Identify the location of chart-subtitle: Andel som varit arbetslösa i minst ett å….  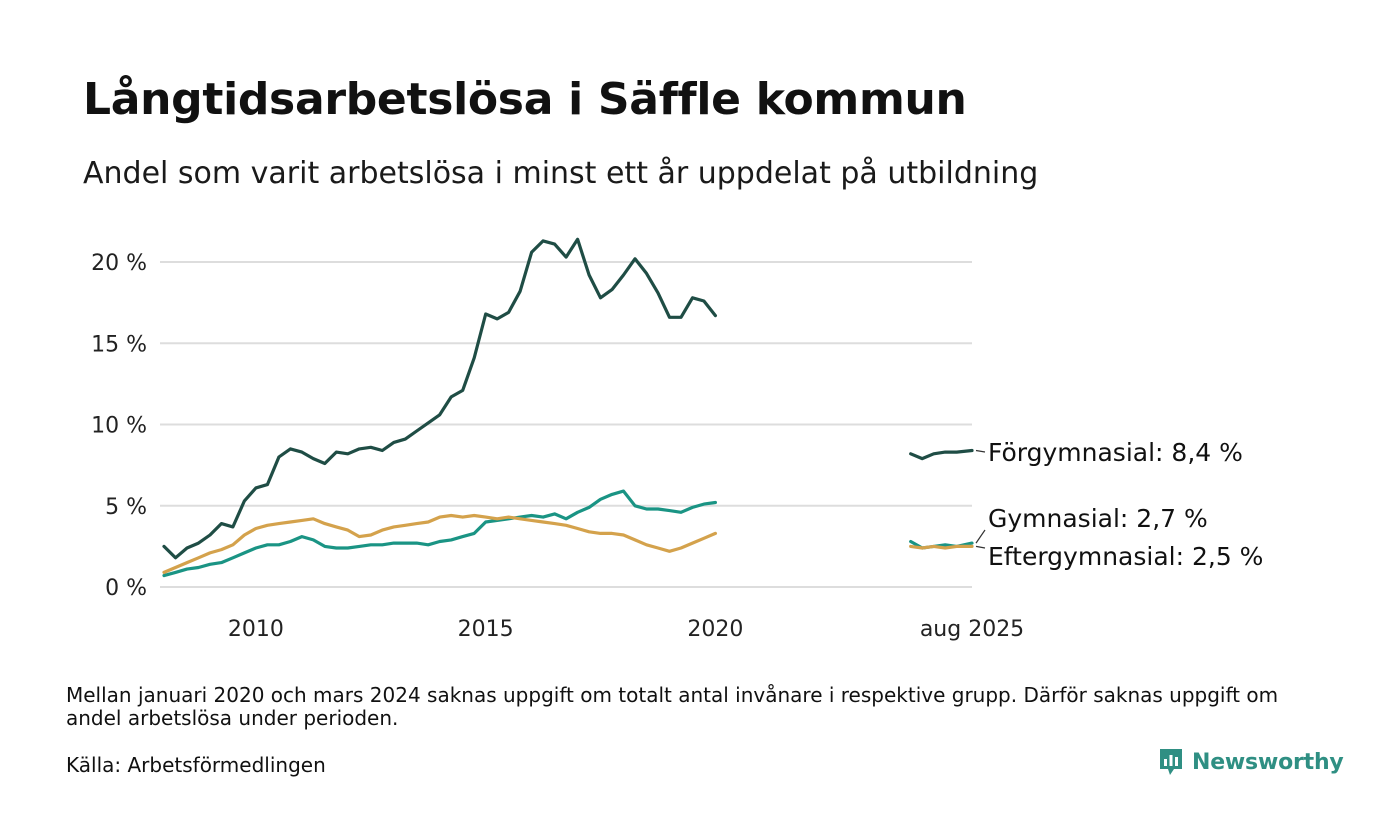
(561, 173).